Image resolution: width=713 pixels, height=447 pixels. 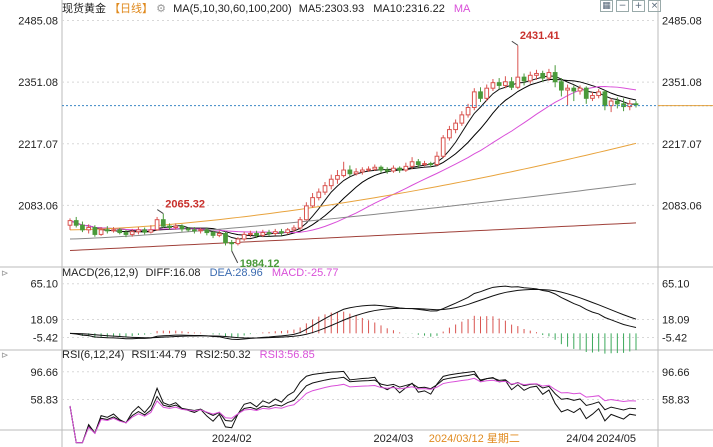 I want to click on close-icon: ×, so click(x=654, y=6).